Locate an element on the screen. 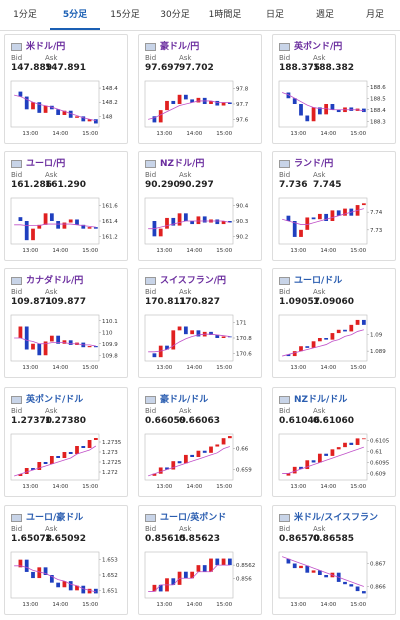 The image size is (400, 620). pair-title: ランド/円 is located at coordinates (306, 162).